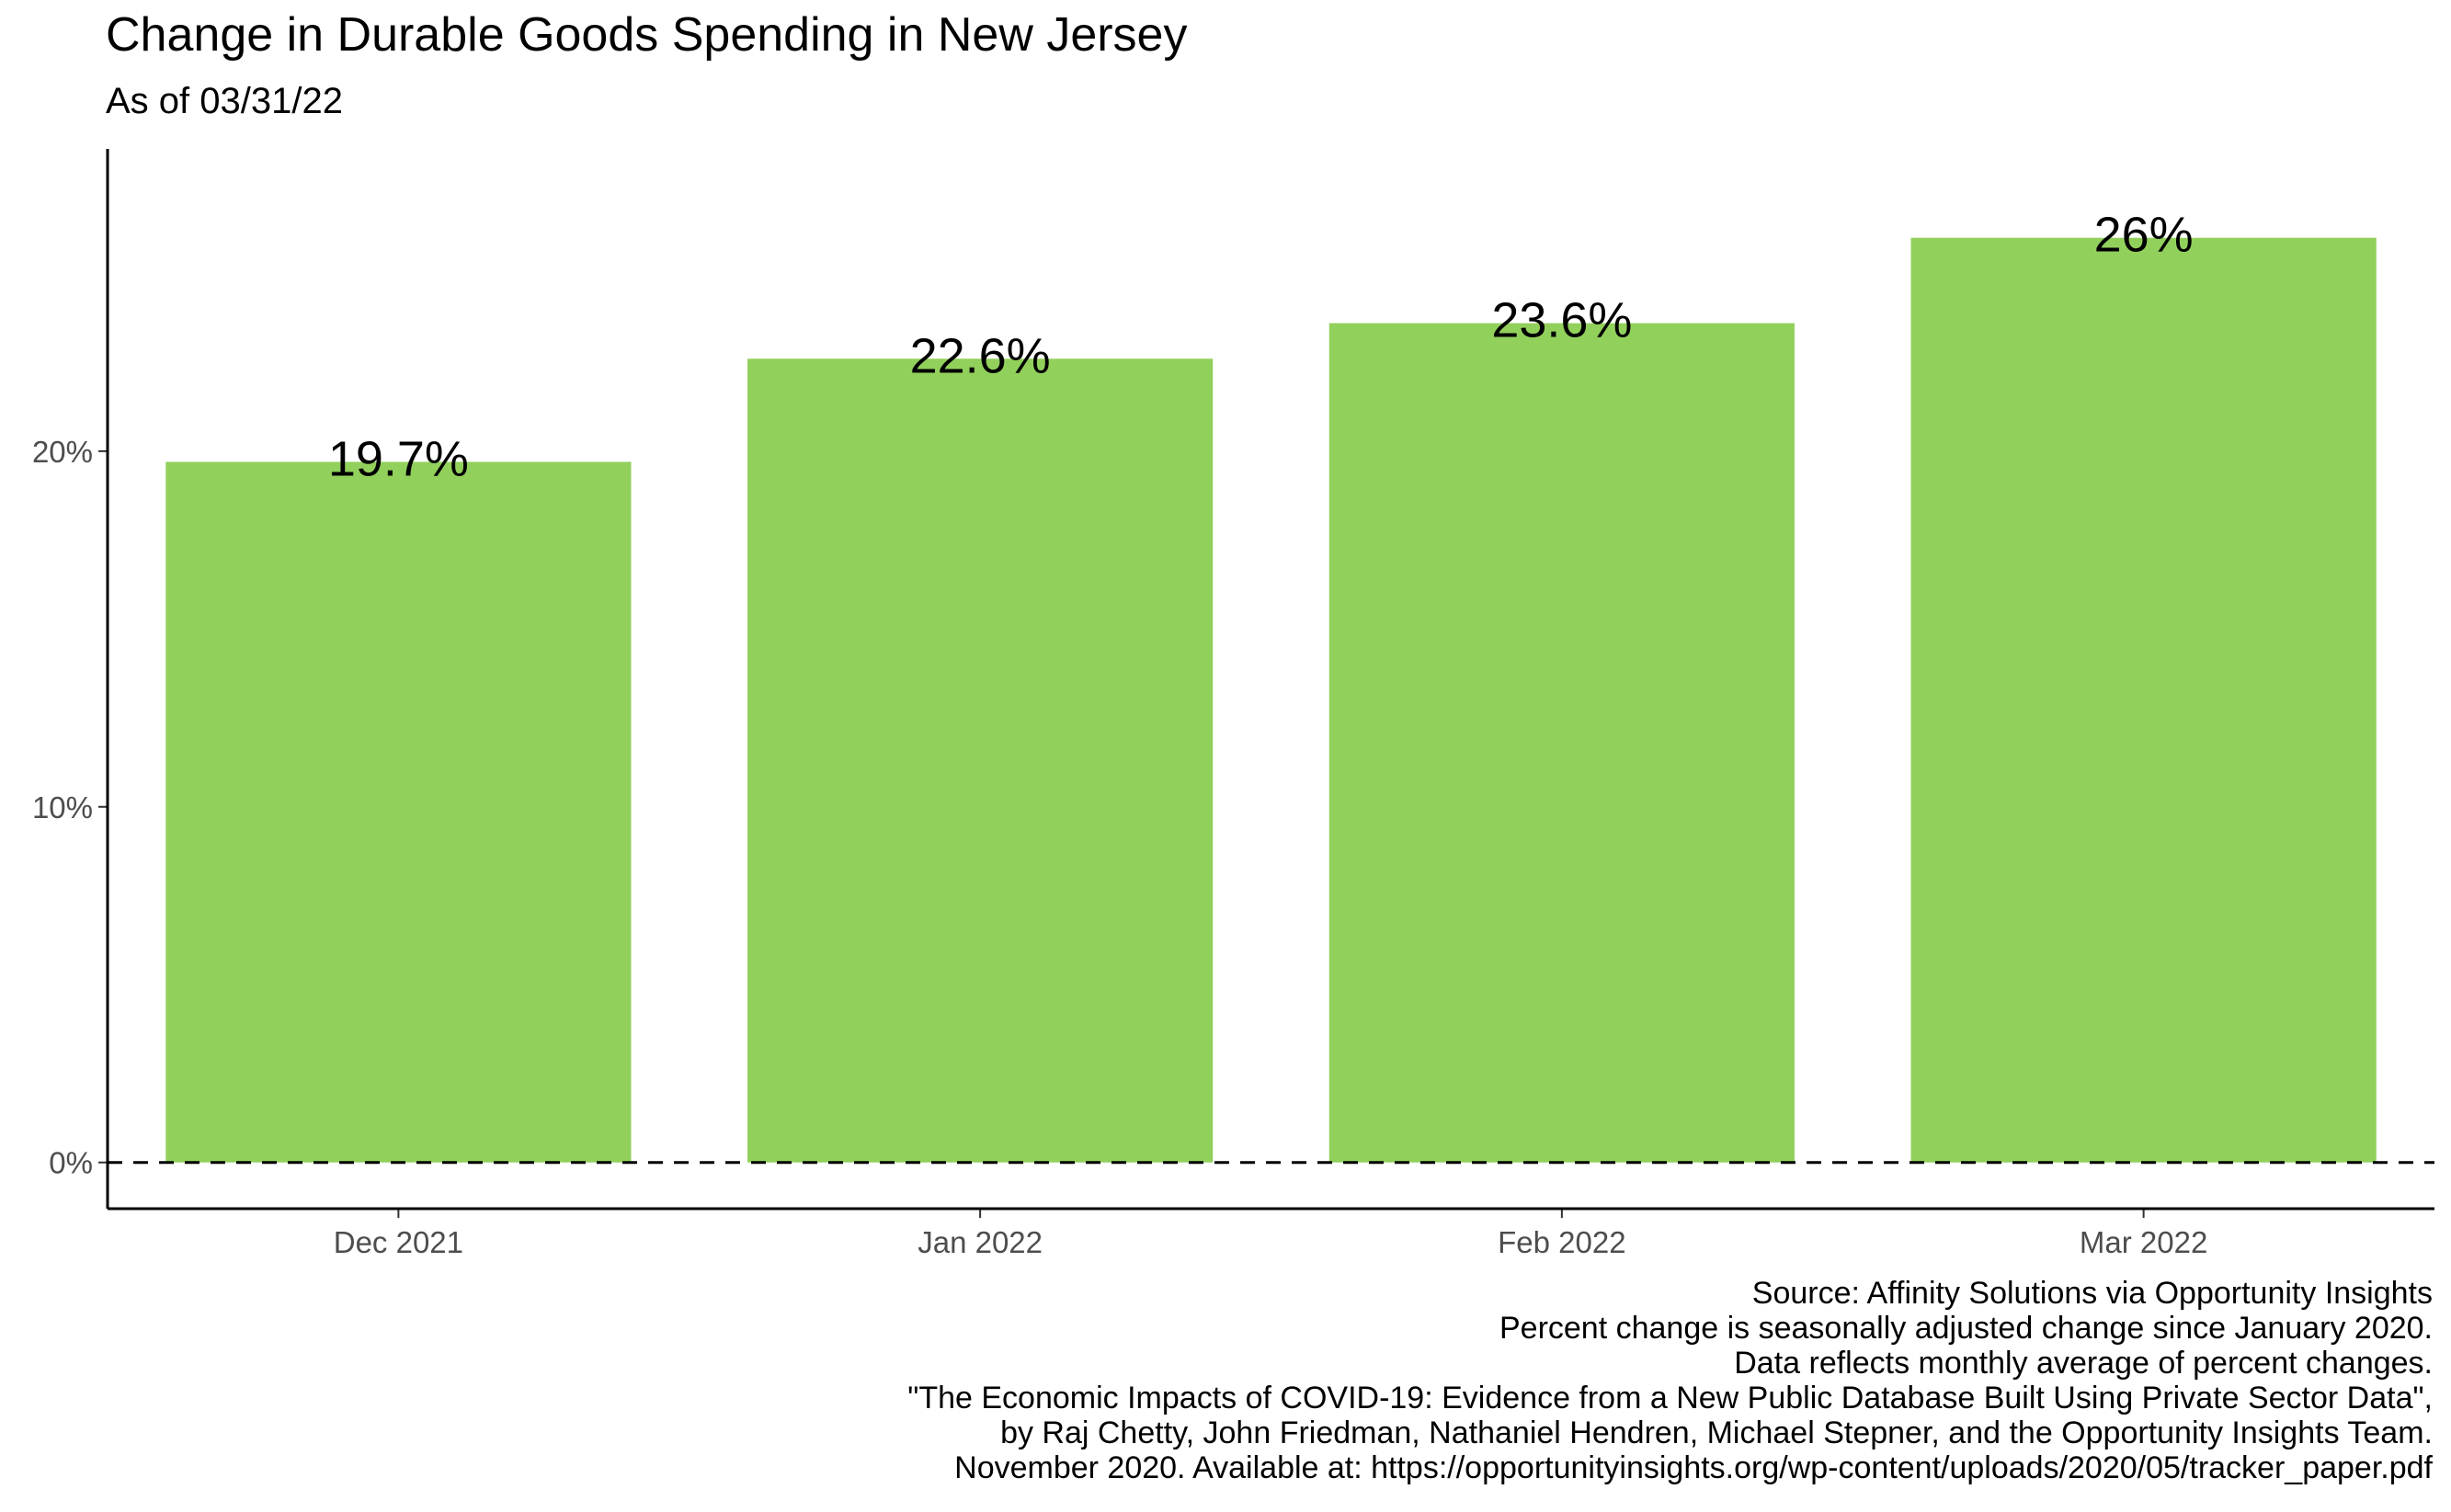 The height and width of the screenshot is (1512, 2451). I want to click on data-labels: 19.7% 22.6% 23.6% 26%, so click(1261, 348).